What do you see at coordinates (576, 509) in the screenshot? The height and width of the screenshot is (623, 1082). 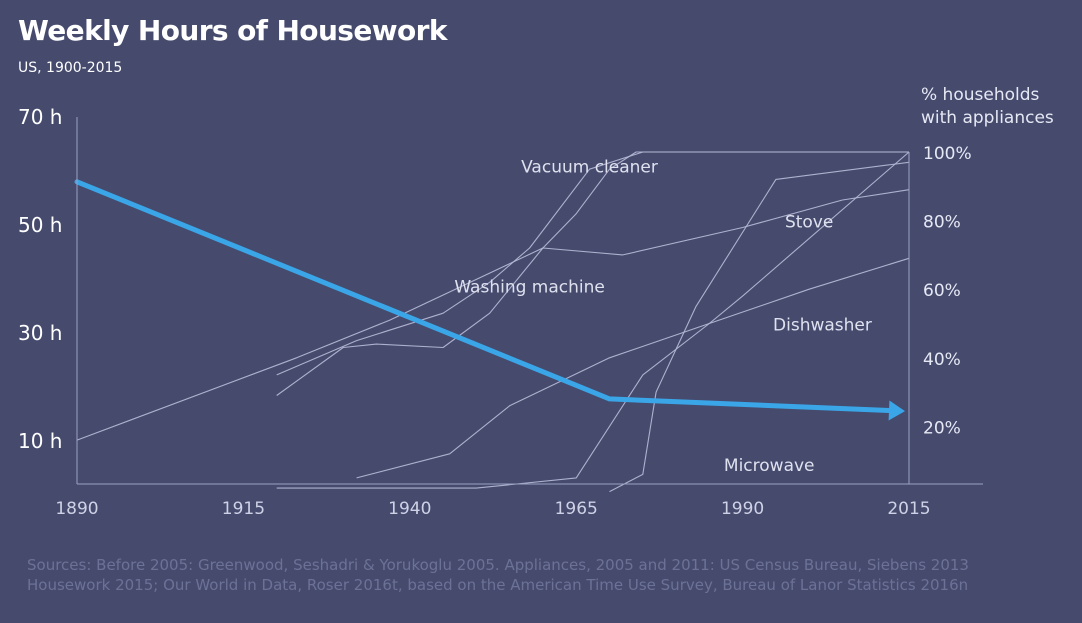 I see `x-tick-label: 1965` at bounding box center [576, 509].